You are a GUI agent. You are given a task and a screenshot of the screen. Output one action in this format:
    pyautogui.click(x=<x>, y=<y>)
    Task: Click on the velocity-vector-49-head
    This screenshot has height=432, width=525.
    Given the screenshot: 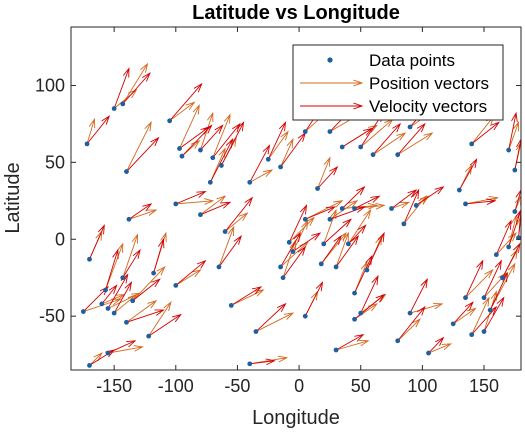 What is the action you would take?
    pyautogui.click(x=375, y=199)
    